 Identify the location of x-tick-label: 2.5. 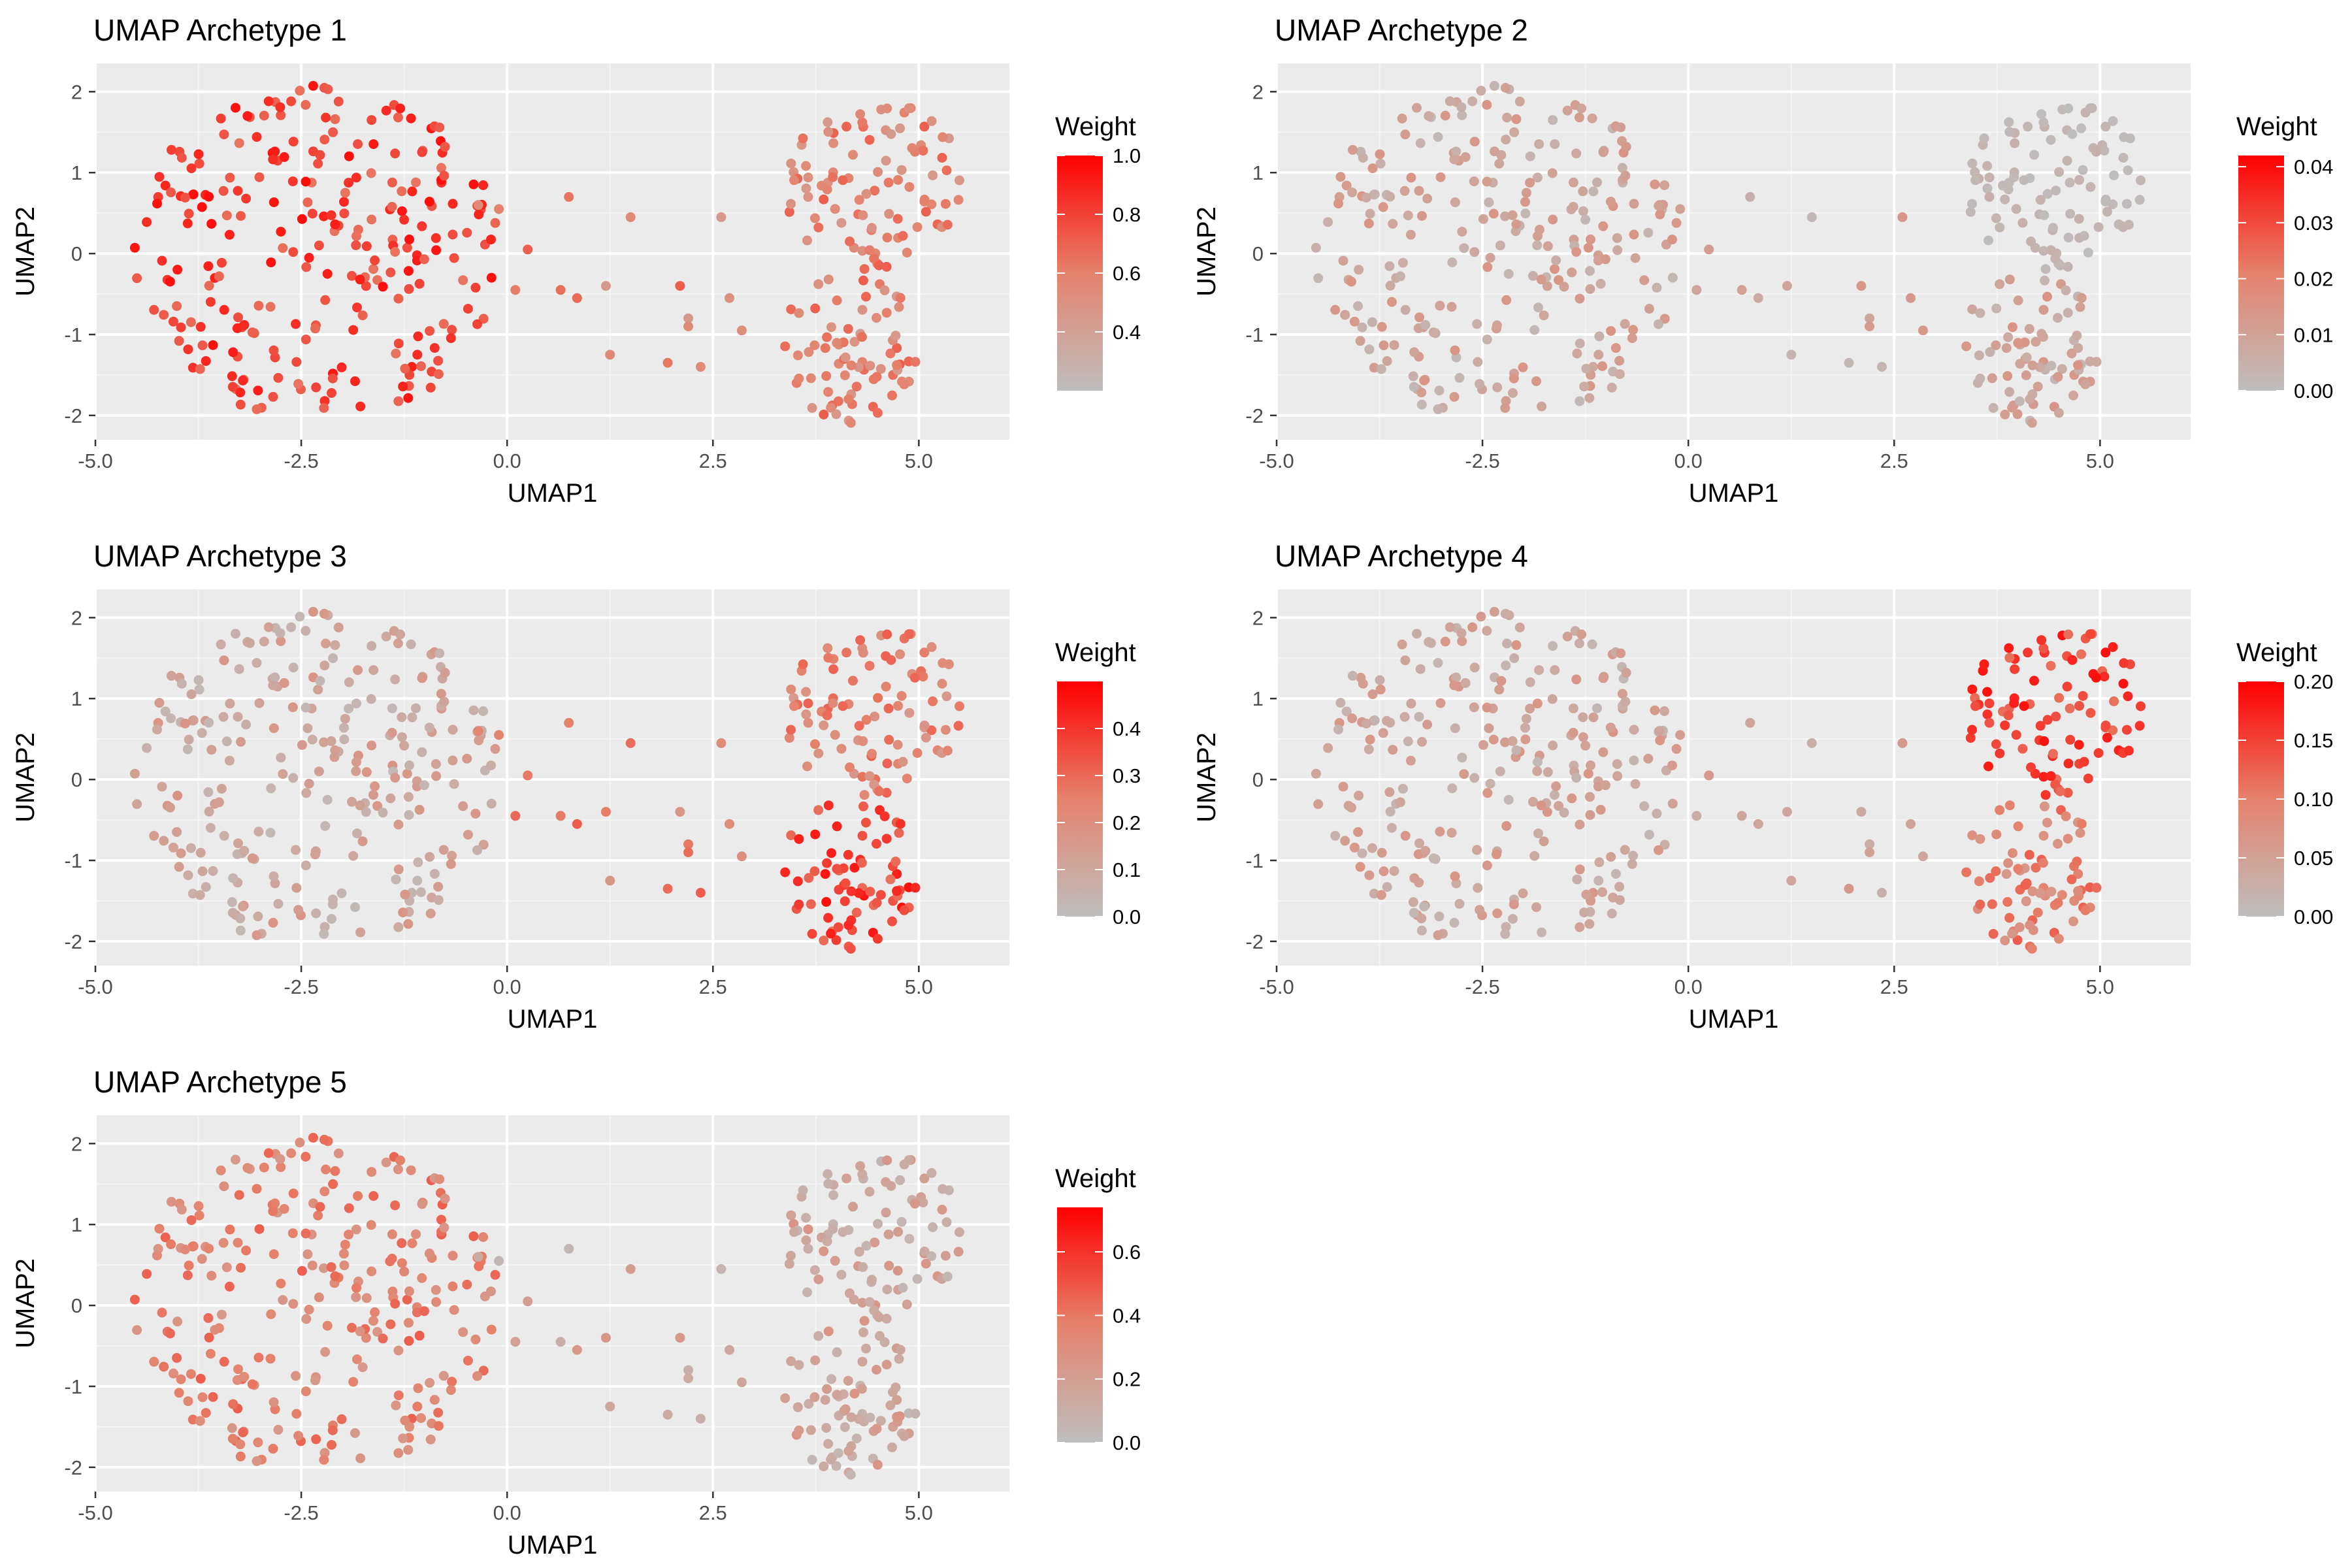
(1894, 986).